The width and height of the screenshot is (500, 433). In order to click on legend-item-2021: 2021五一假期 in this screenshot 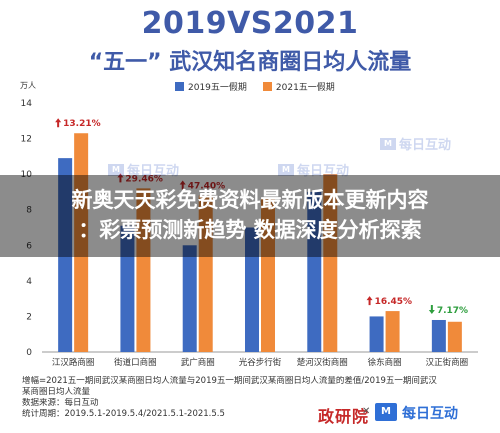, I will do `click(298, 86)`.